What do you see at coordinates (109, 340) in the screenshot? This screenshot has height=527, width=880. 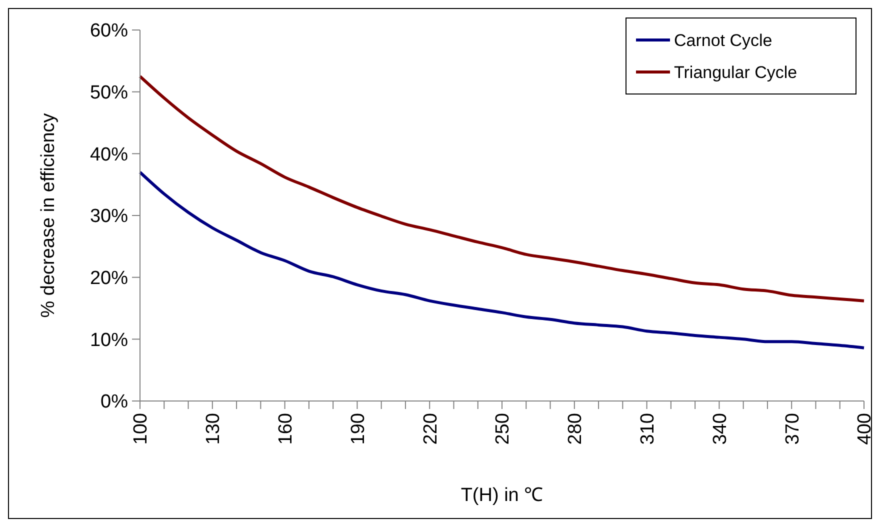 I see `y-tick-label: 10%` at bounding box center [109, 340].